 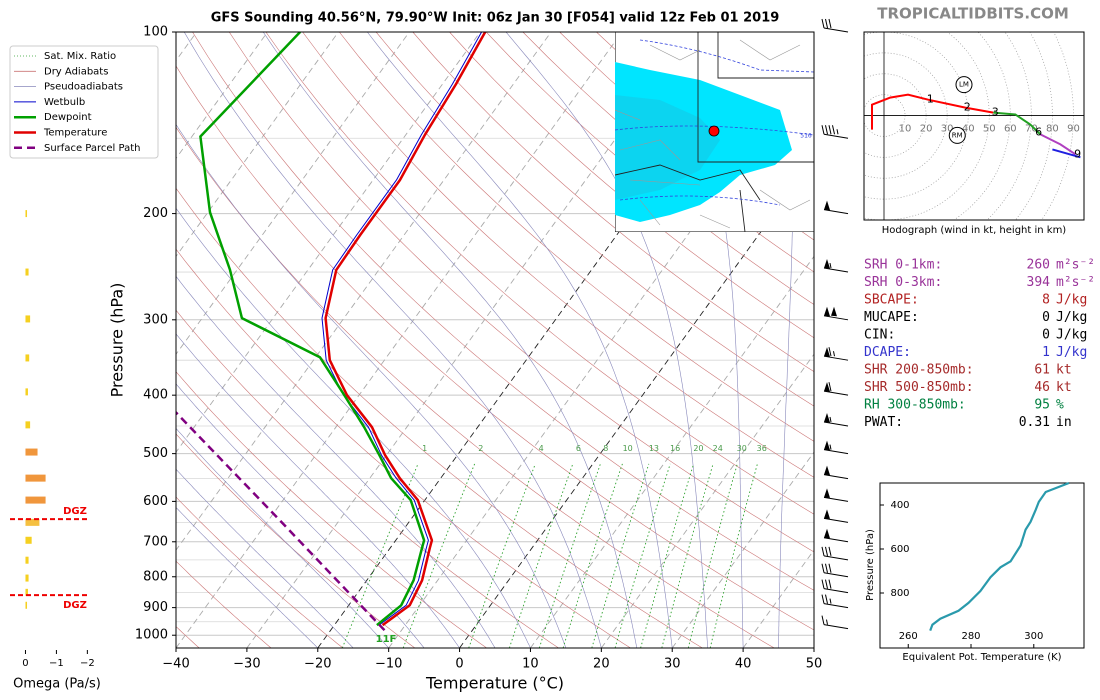 I want to click on legend-label: Surface Parcel Path, so click(x=92, y=148).